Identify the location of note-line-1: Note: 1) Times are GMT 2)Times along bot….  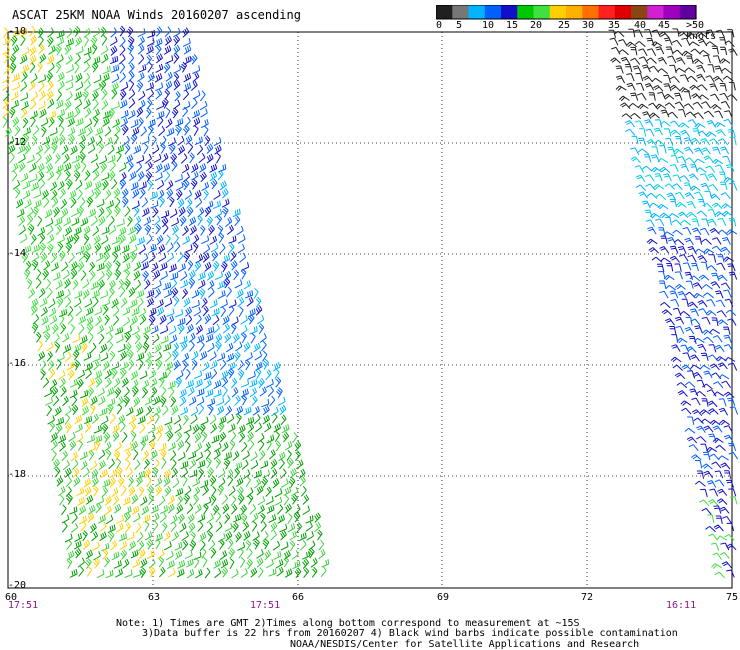
(348, 623).